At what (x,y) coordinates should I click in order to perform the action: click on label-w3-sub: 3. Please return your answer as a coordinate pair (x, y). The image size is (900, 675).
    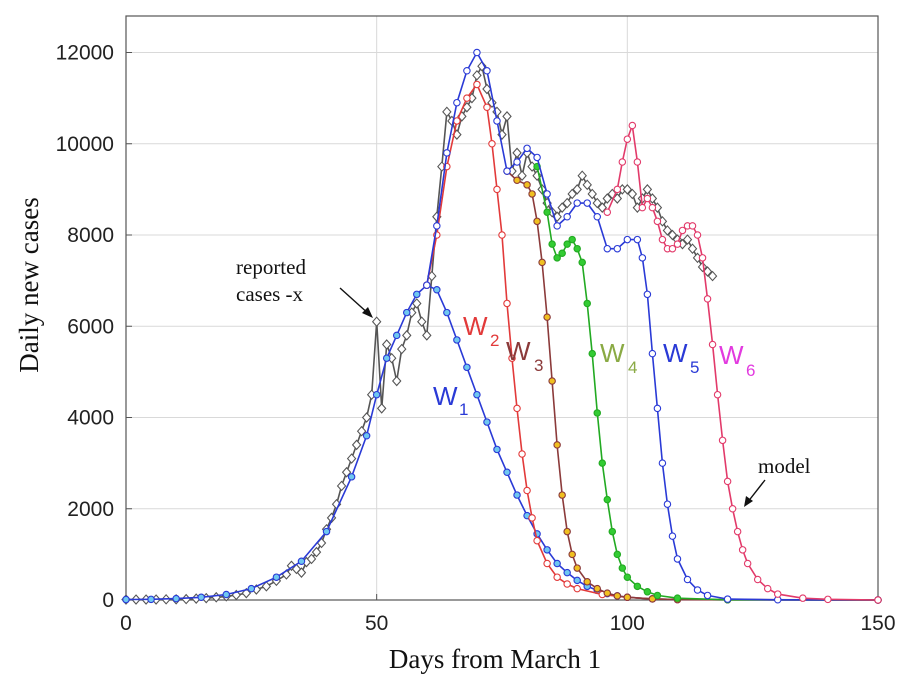
    Looking at the image, I should click on (538, 365).